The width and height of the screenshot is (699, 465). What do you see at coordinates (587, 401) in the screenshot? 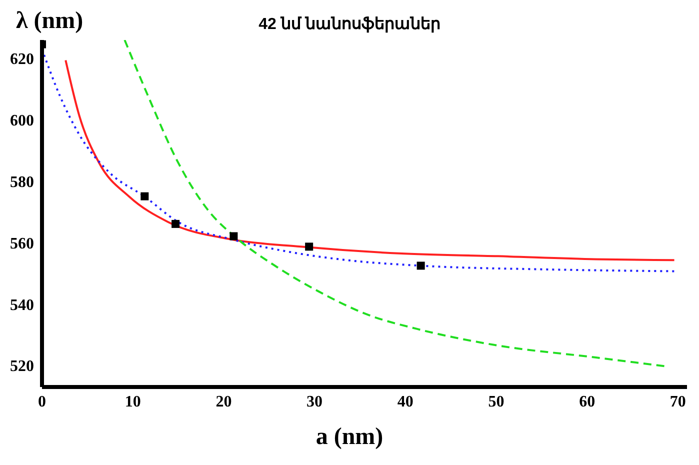
I see `x-tick-label: 60` at bounding box center [587, 401].